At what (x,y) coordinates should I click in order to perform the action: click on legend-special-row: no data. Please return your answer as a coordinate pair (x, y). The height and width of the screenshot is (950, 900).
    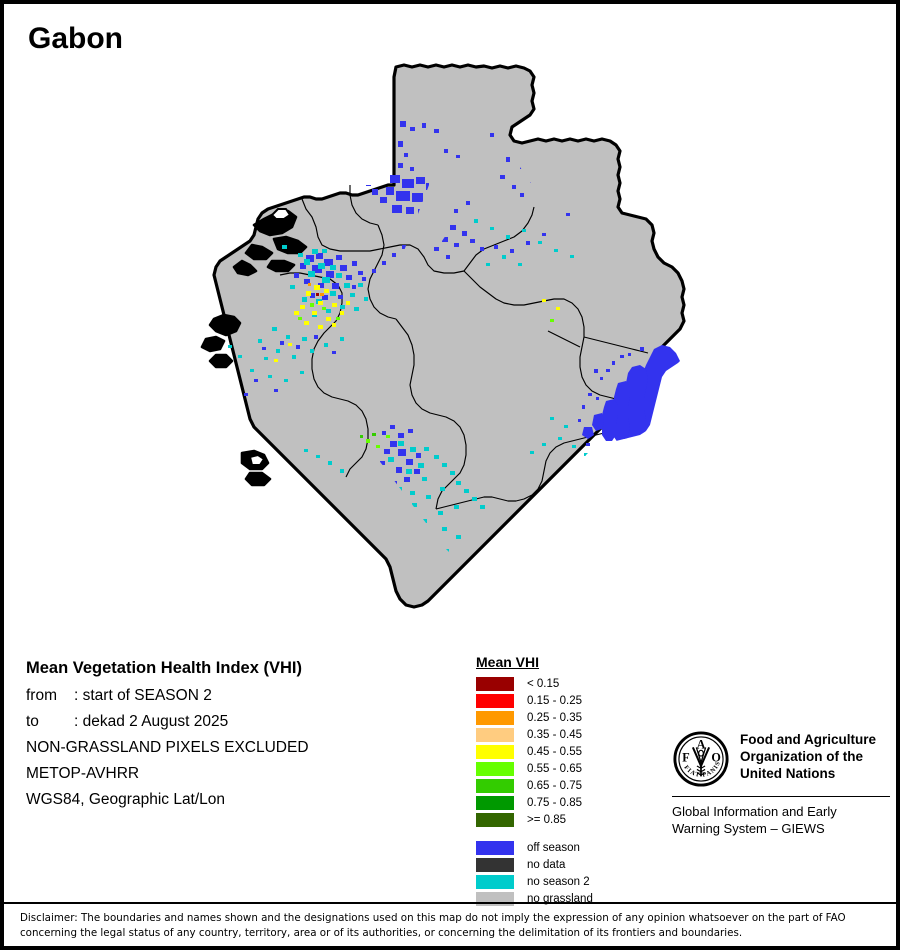
    Looking at the image, I should click on (564, 865).